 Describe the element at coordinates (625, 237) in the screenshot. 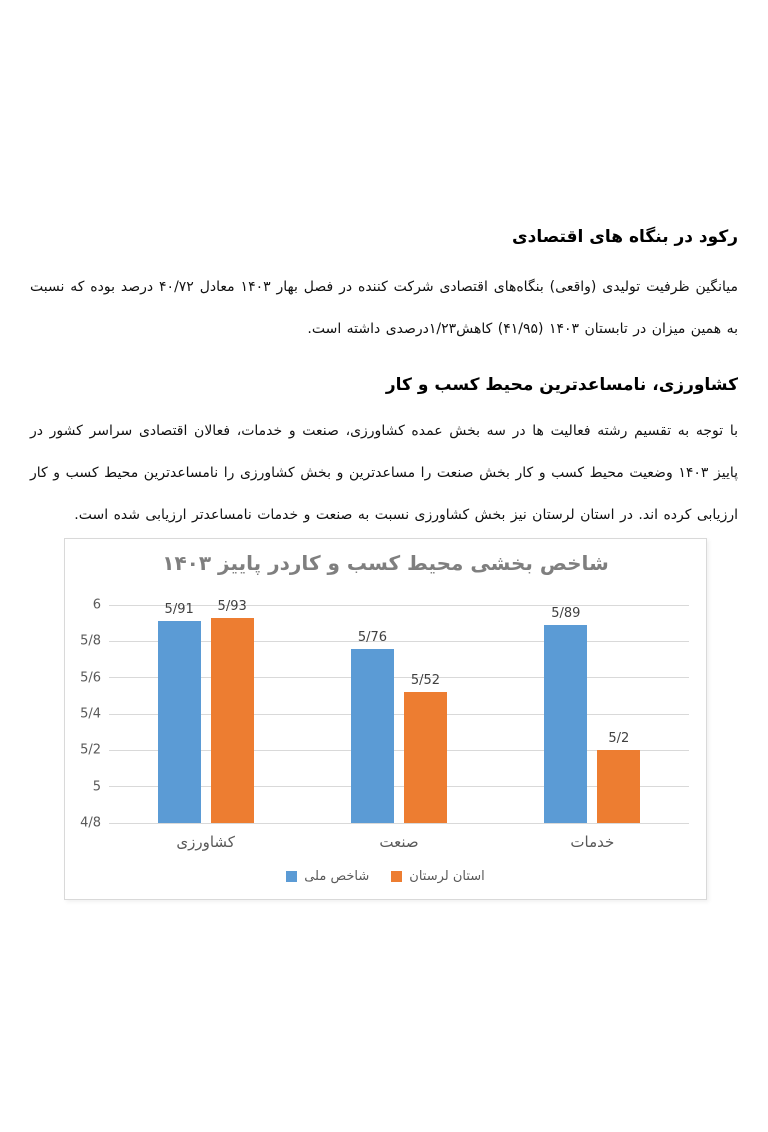

I see `section1-heading: رکود در بنگاه های اقتصادی` at that location.